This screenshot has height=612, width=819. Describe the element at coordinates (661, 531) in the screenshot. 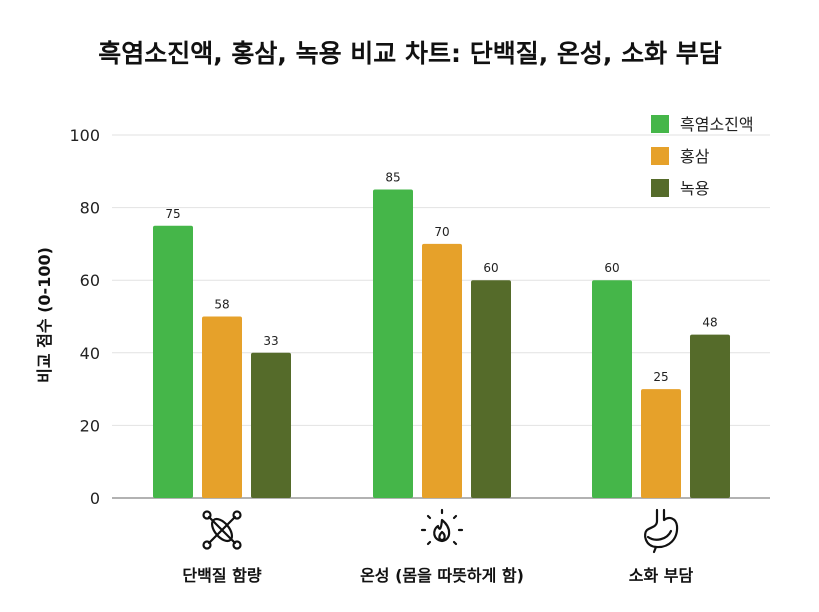

I see `stomach-icon` at that location.